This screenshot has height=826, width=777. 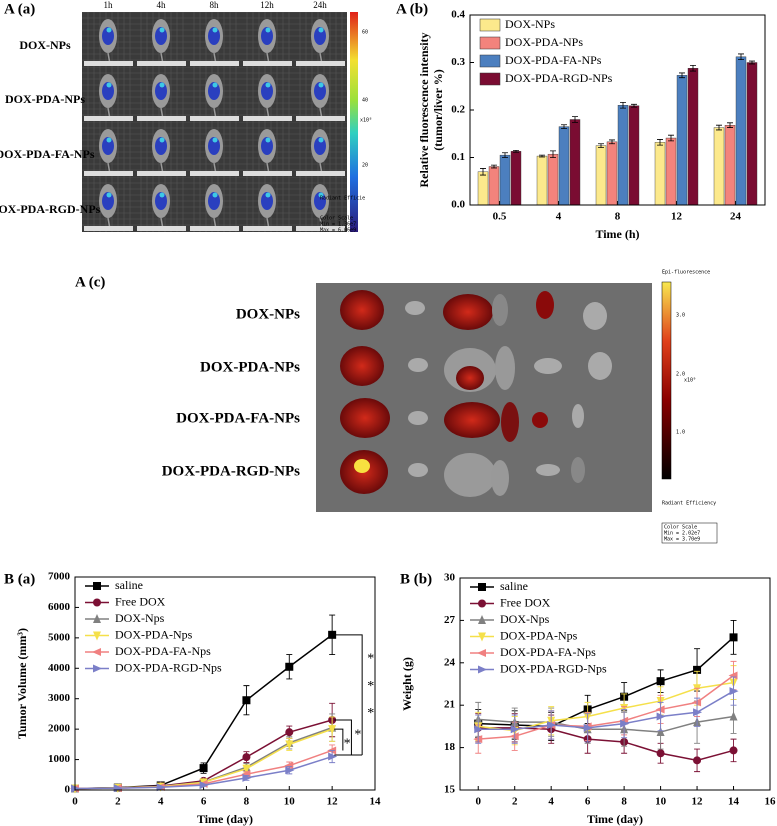 I want to click on column-label: 1h, so click(x=109, y=5).